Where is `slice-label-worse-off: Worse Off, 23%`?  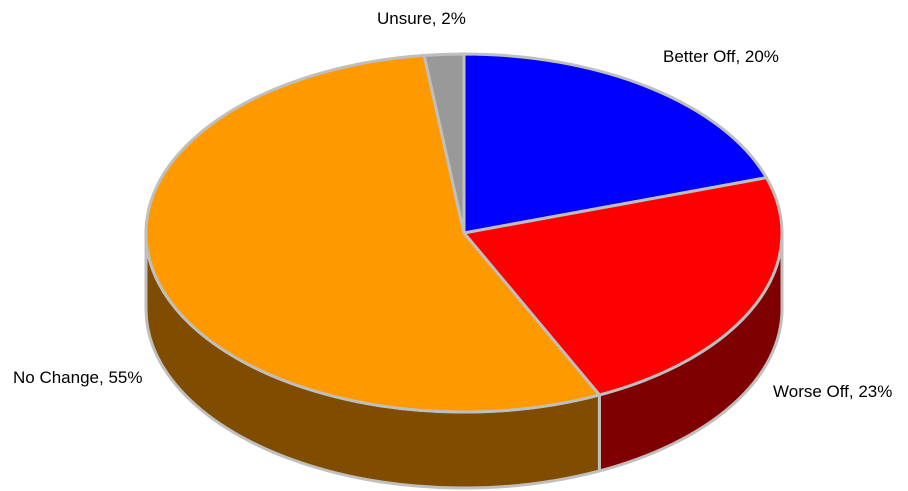 slice-label-worse-off: Worse Off, 23% is located at coordinates (832, 391).